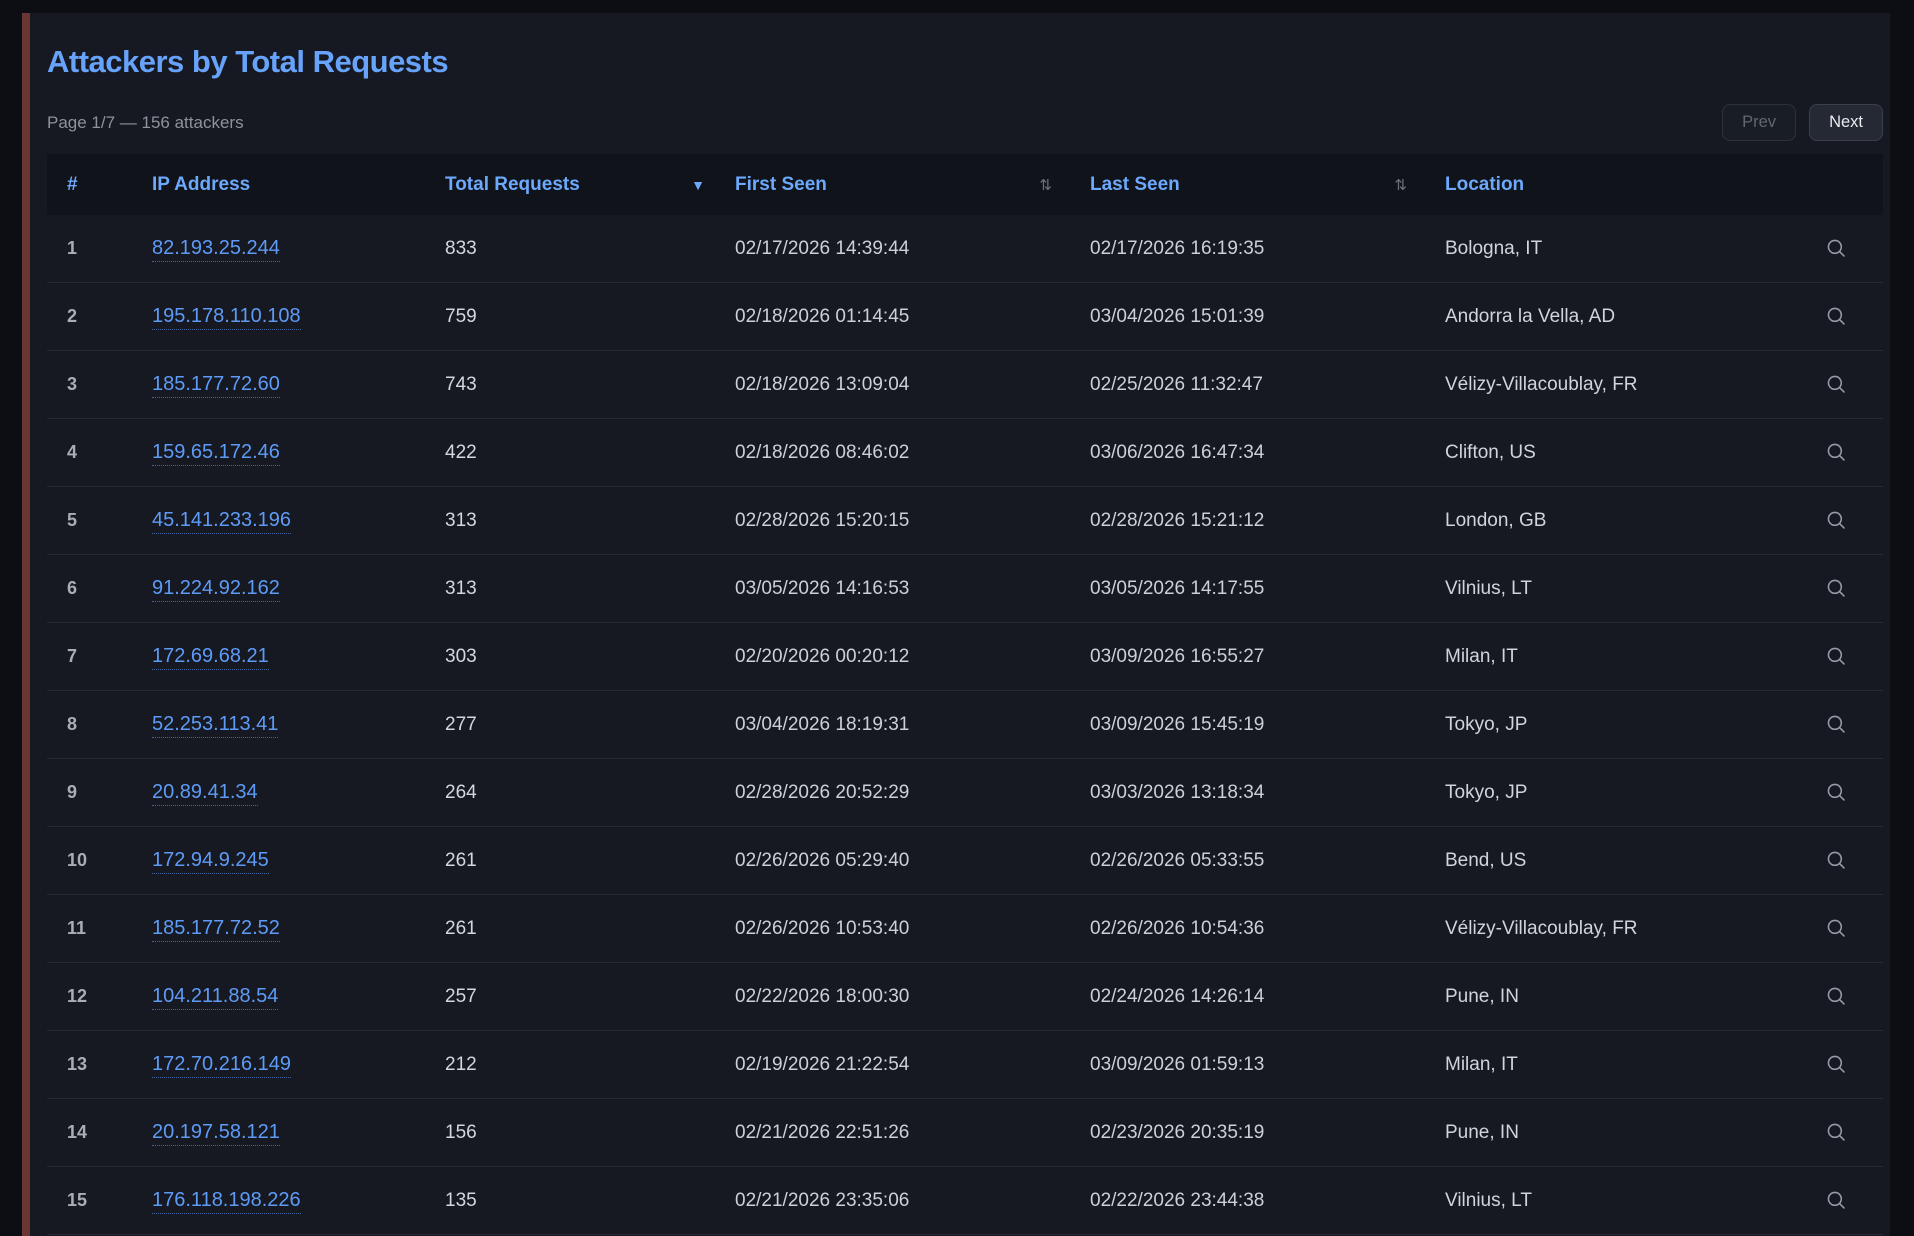 The height and width of the screenshot is (1236, 1914). I want to click on last-seen-value: 02/23/2026 20:35:19, so click(1177, 1132).